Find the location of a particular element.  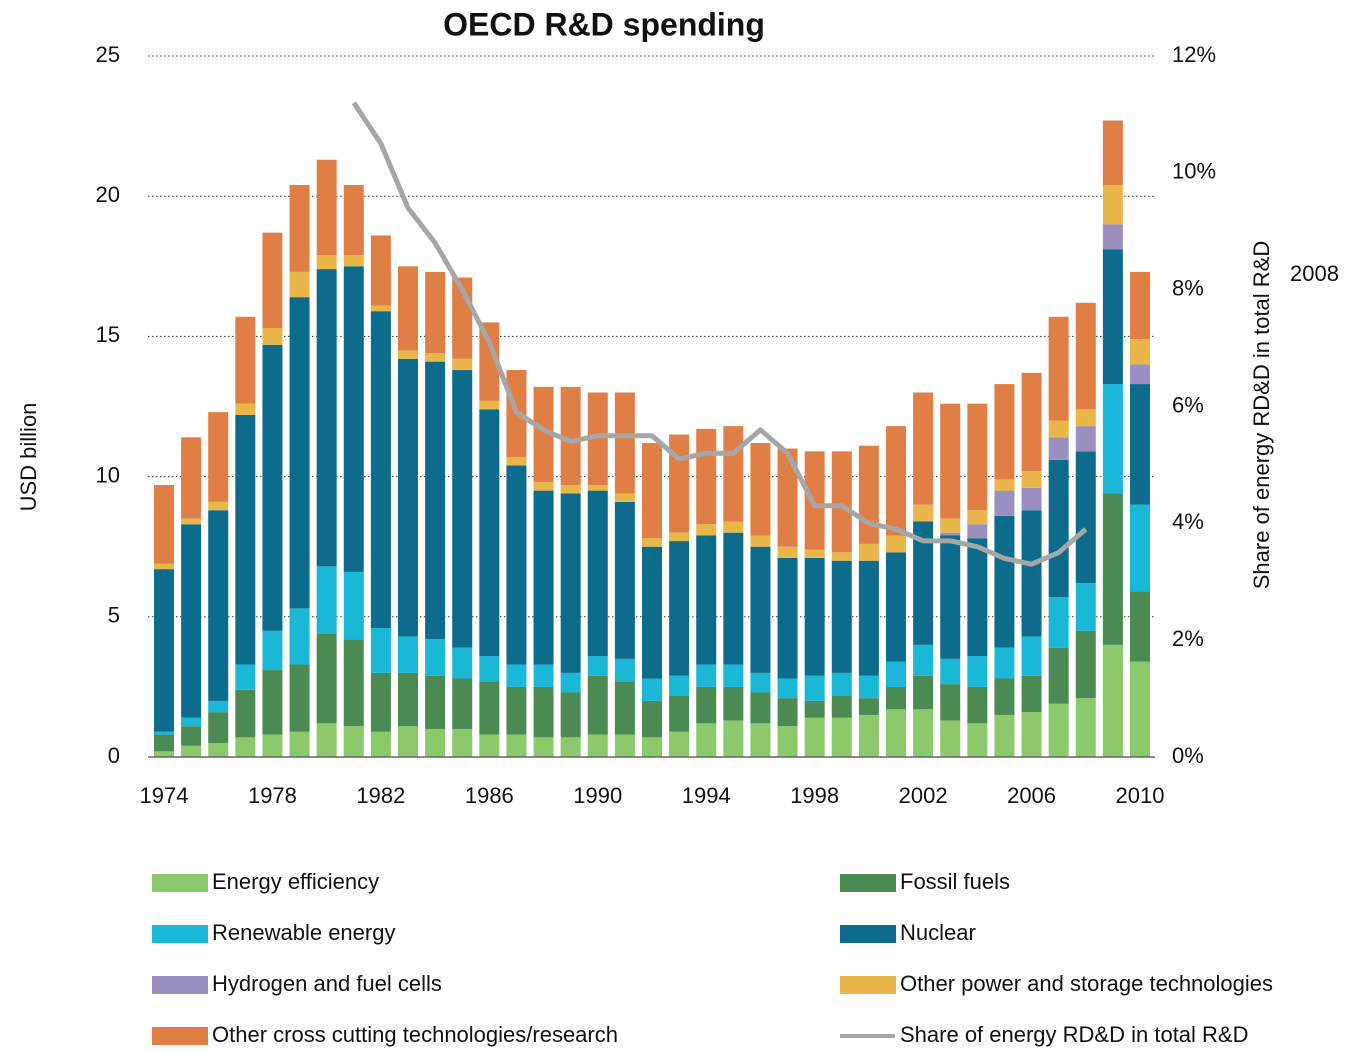

x-tick-label: 1994 is located at coordinates (706, 795).